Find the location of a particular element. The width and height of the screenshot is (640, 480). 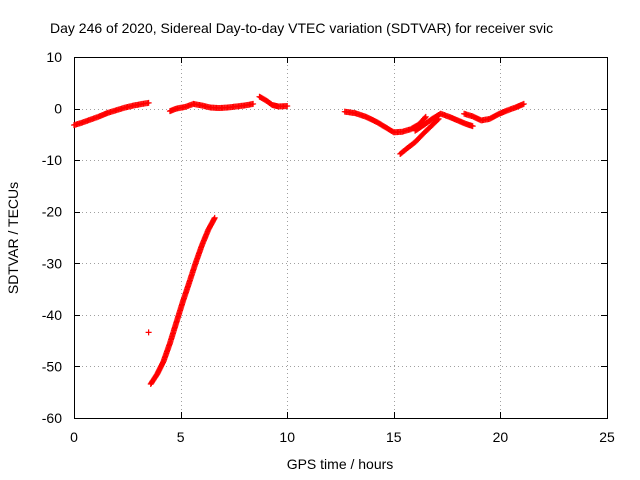

y-tick-label: -30 is located at coordinates (52, 263).